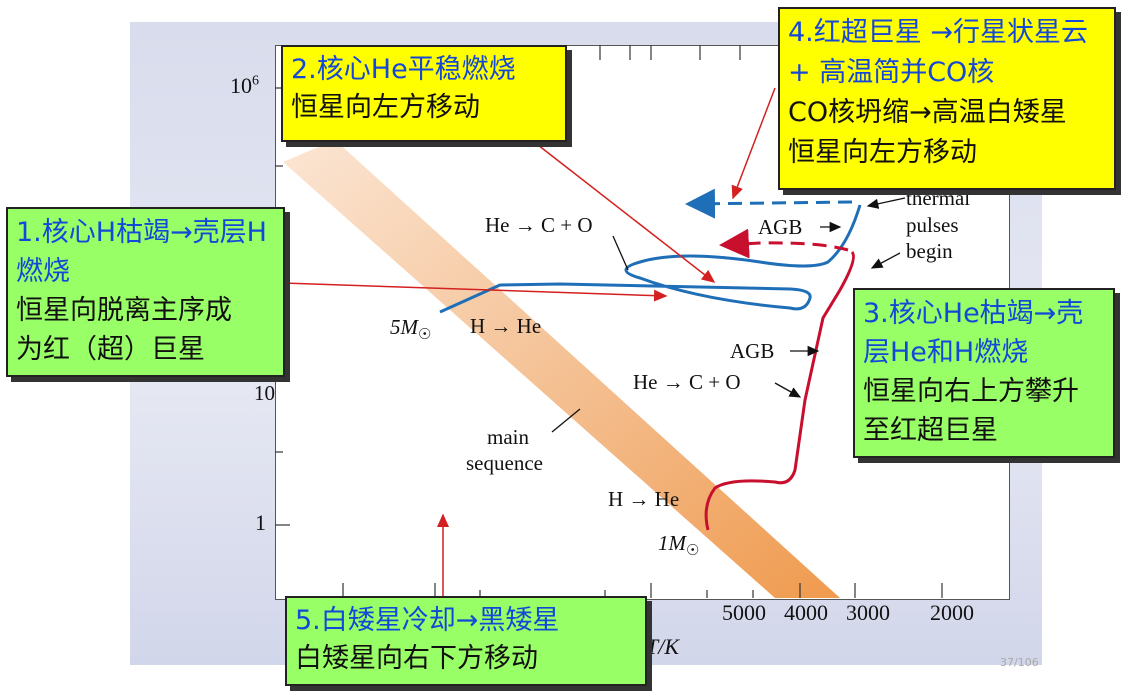 Image resolution: width=1123 pixels, height=695 pixels. Describe the element at coordinates (932, 225) in the screenshot. I see `pulses-label: pulses` at that location.